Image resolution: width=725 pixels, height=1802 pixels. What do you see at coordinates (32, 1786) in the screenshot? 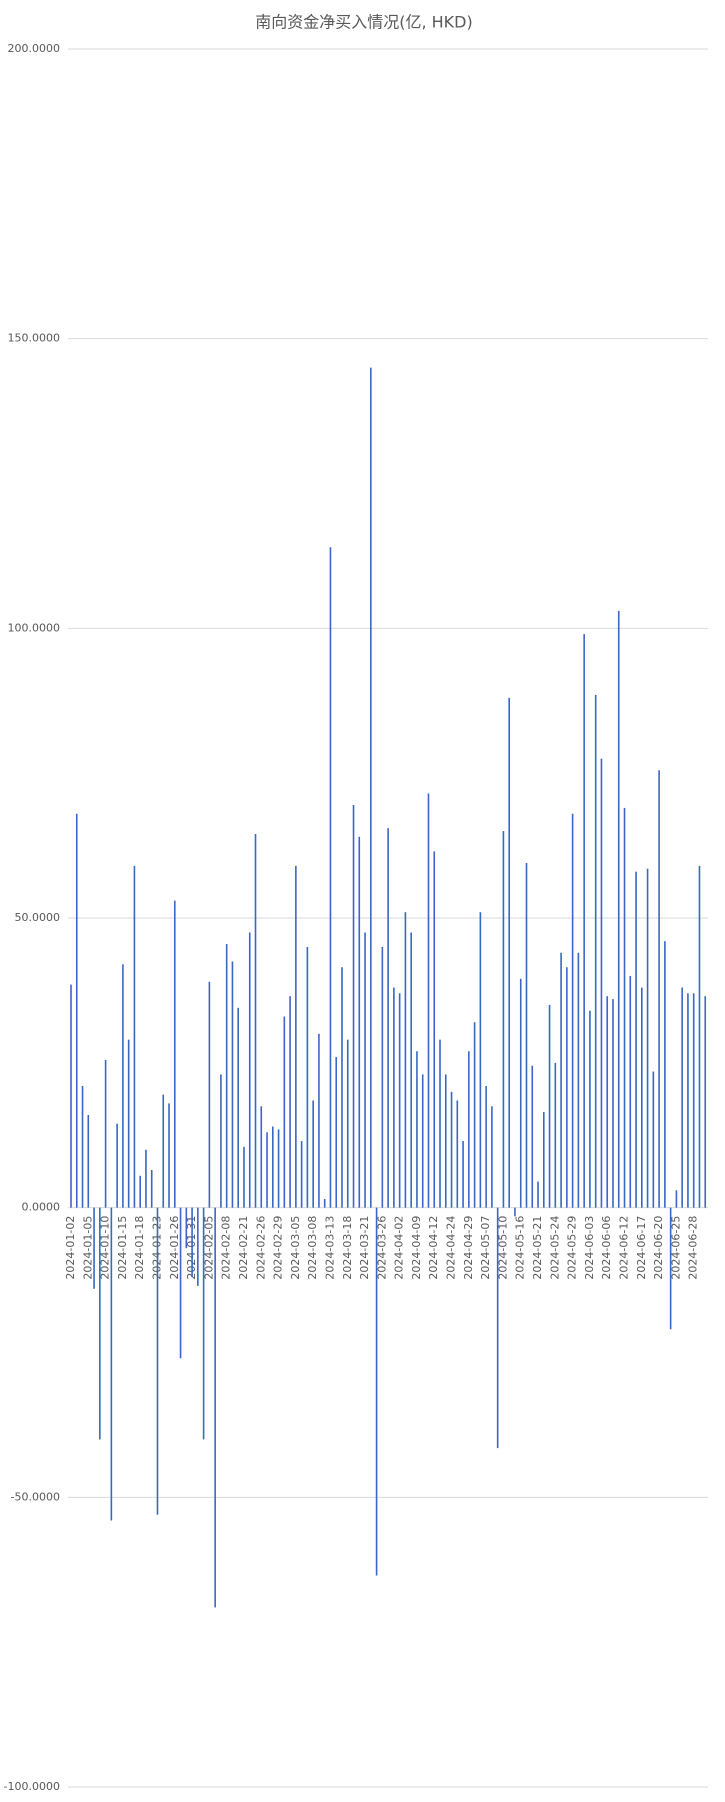
I see `y-tick-label: -100.0000` at bounding box center [32, 1786].